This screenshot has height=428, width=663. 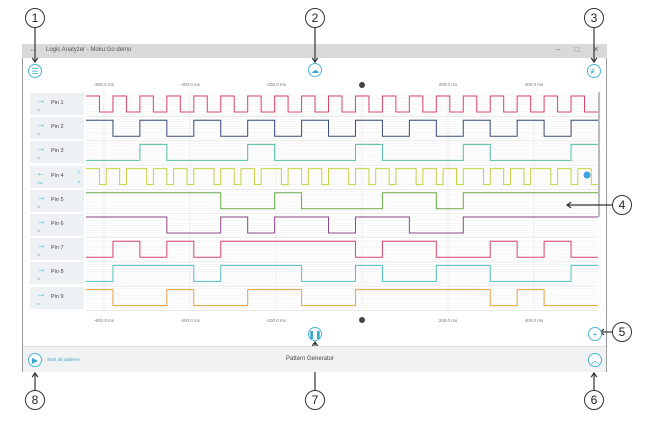 I want to click on pause-icon: ❚❚, so click(x=315, y=334).